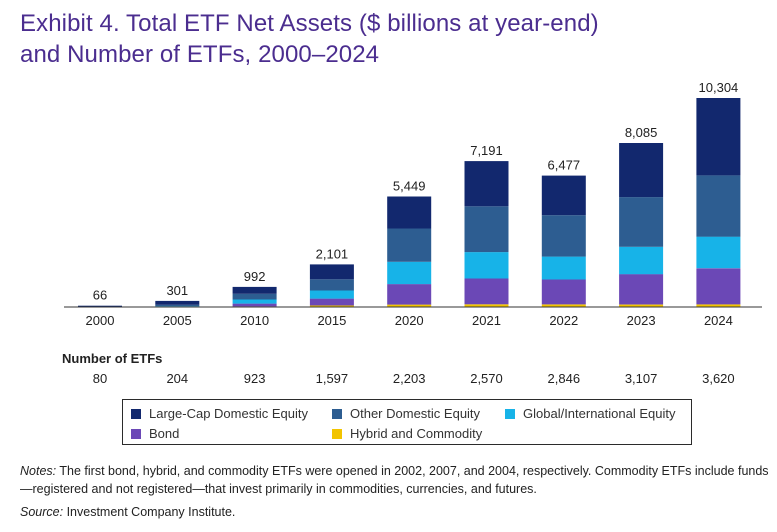 The image size is (777, 532). I want to click on bar-segment-large-cap-domestic-equity-2005, so click(177, 302).